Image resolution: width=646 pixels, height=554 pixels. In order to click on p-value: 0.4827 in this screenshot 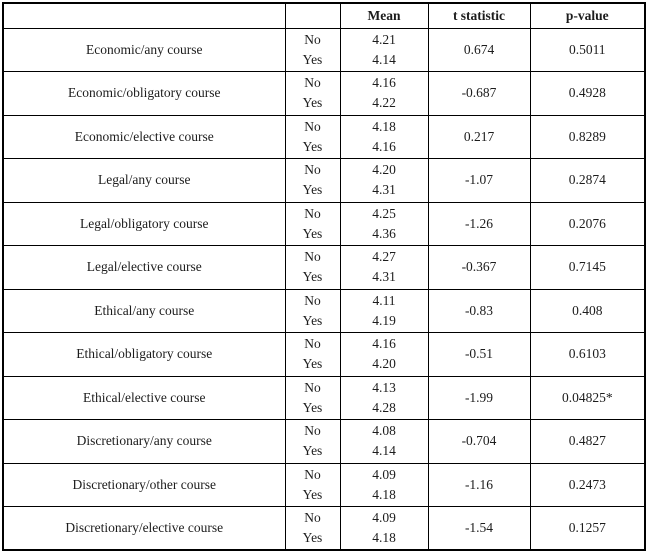, I will do `click(587, 441)`.